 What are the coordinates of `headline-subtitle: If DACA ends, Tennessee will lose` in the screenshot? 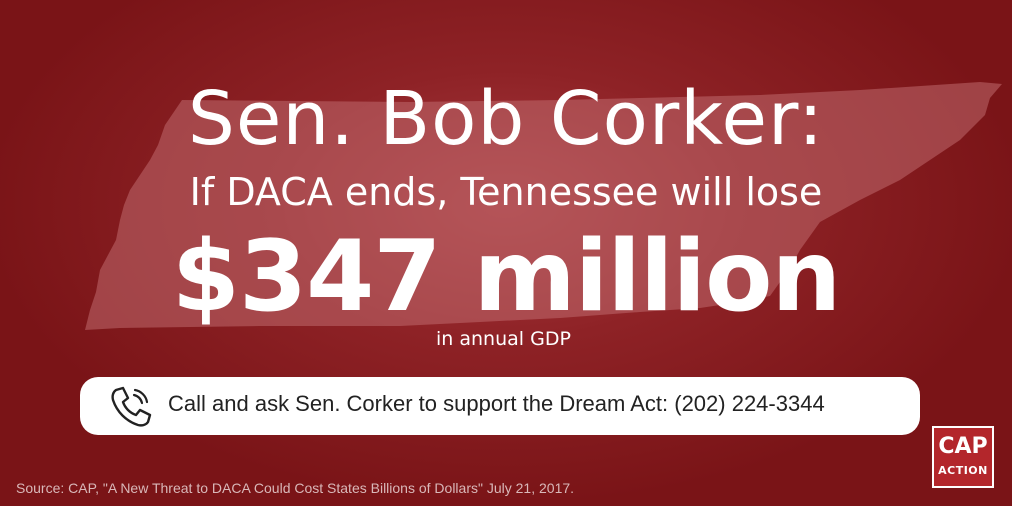 It's located at (506, 192).